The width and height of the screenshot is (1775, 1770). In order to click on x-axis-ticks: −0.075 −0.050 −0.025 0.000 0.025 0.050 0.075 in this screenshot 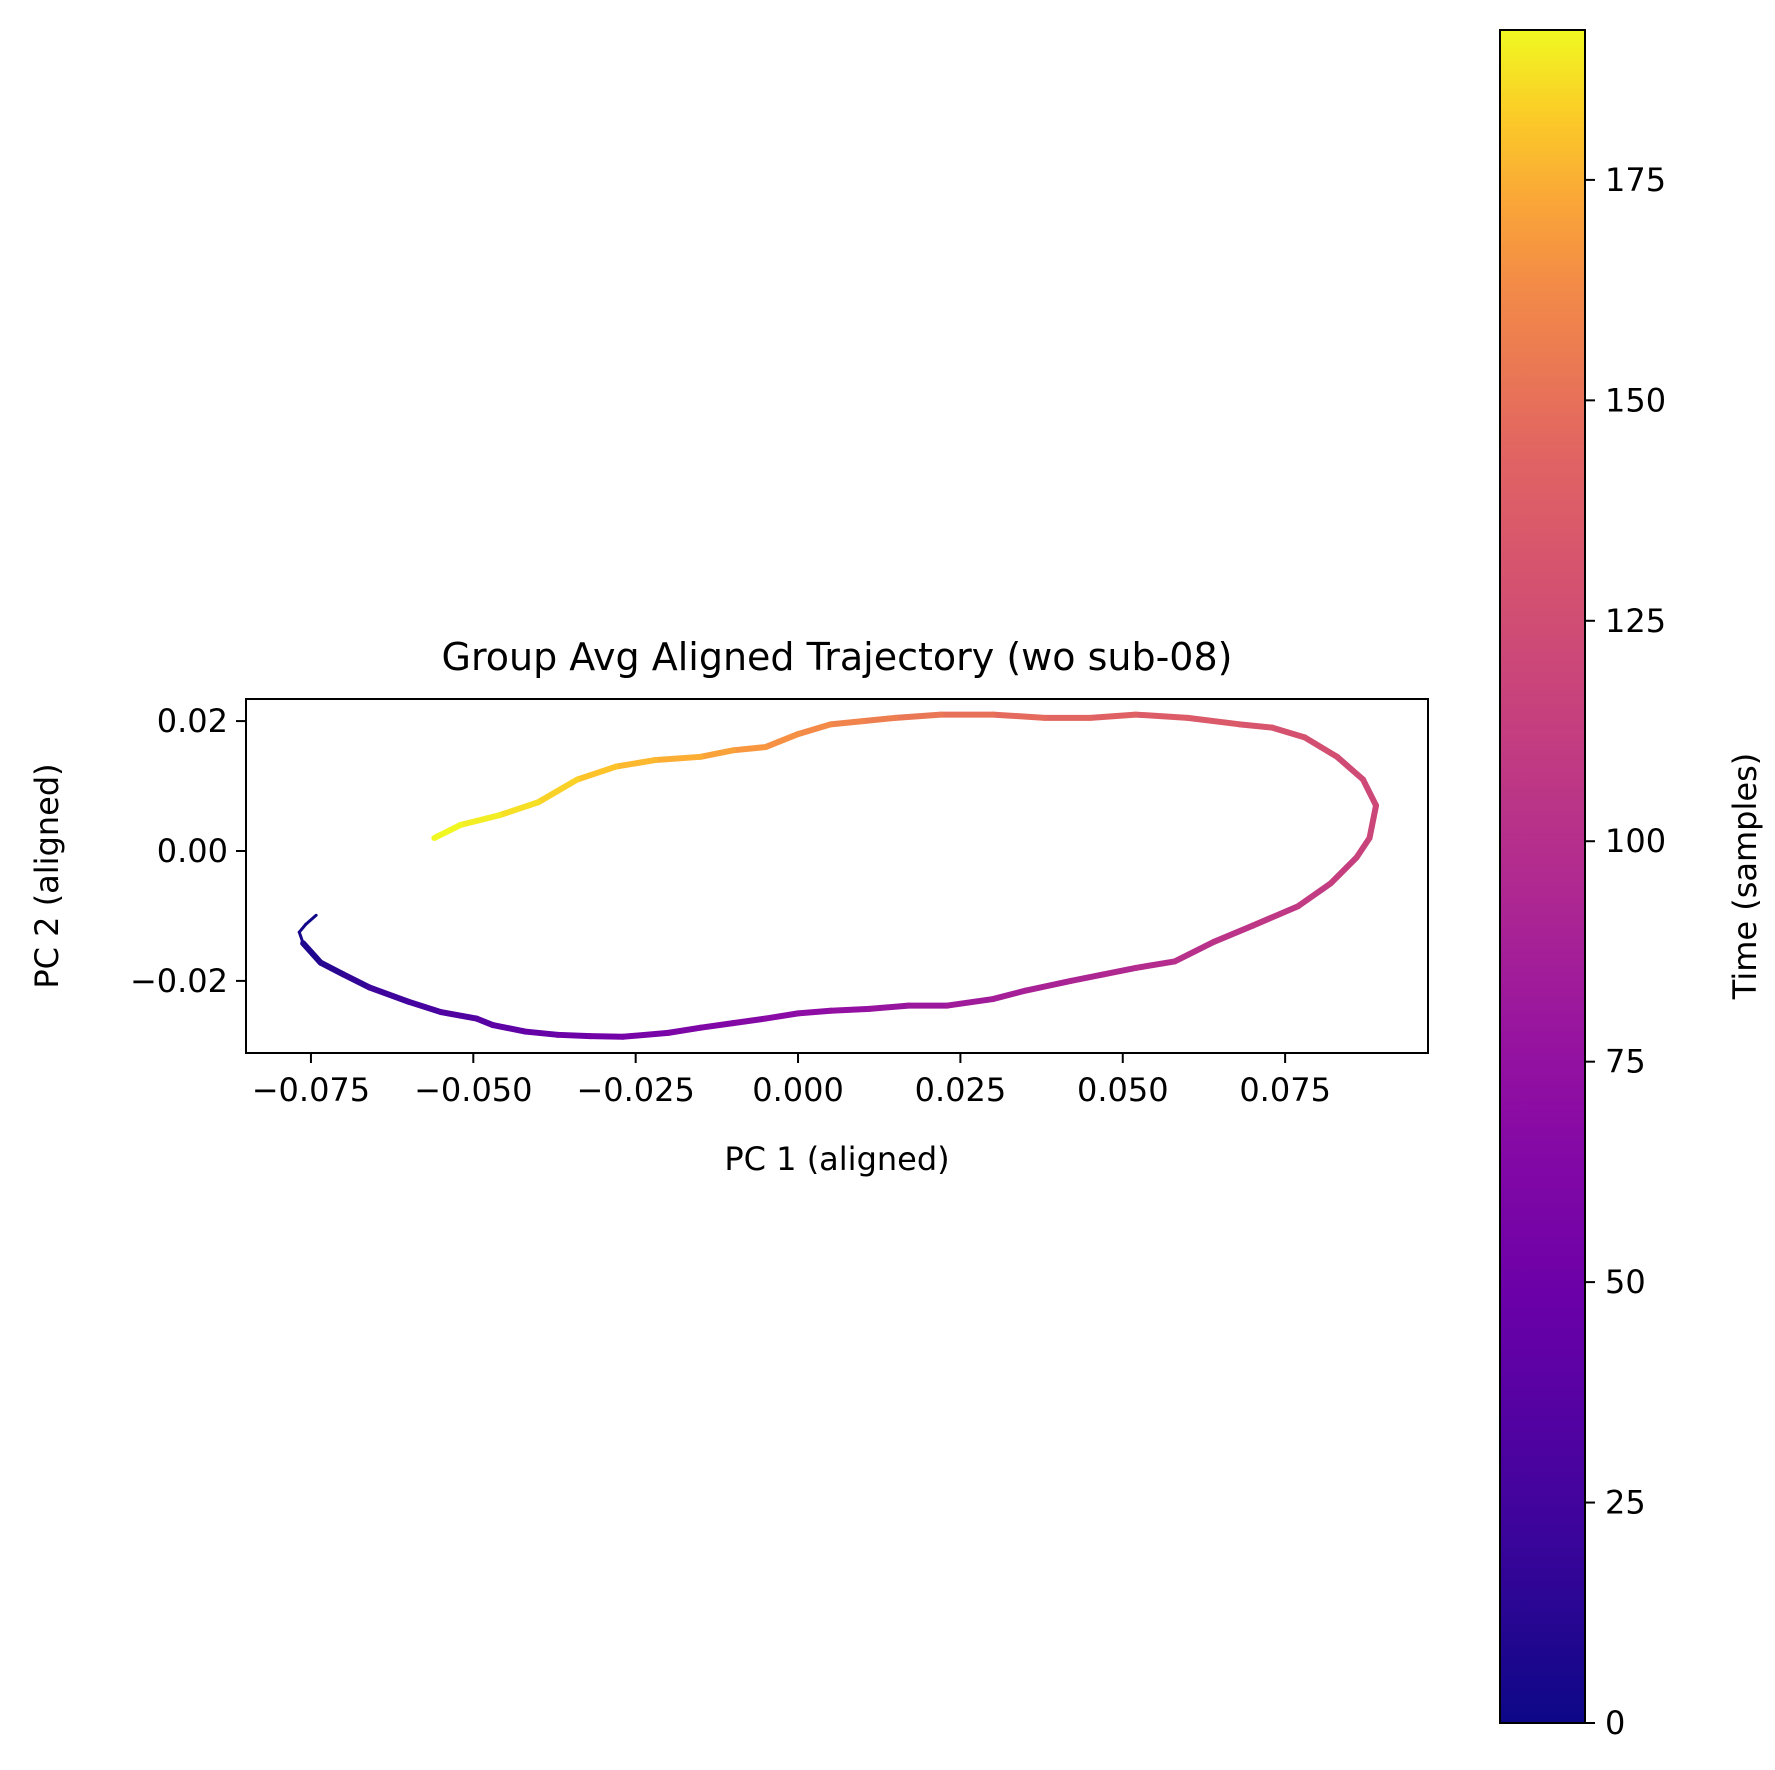, I will do `click(791, 1081)`.